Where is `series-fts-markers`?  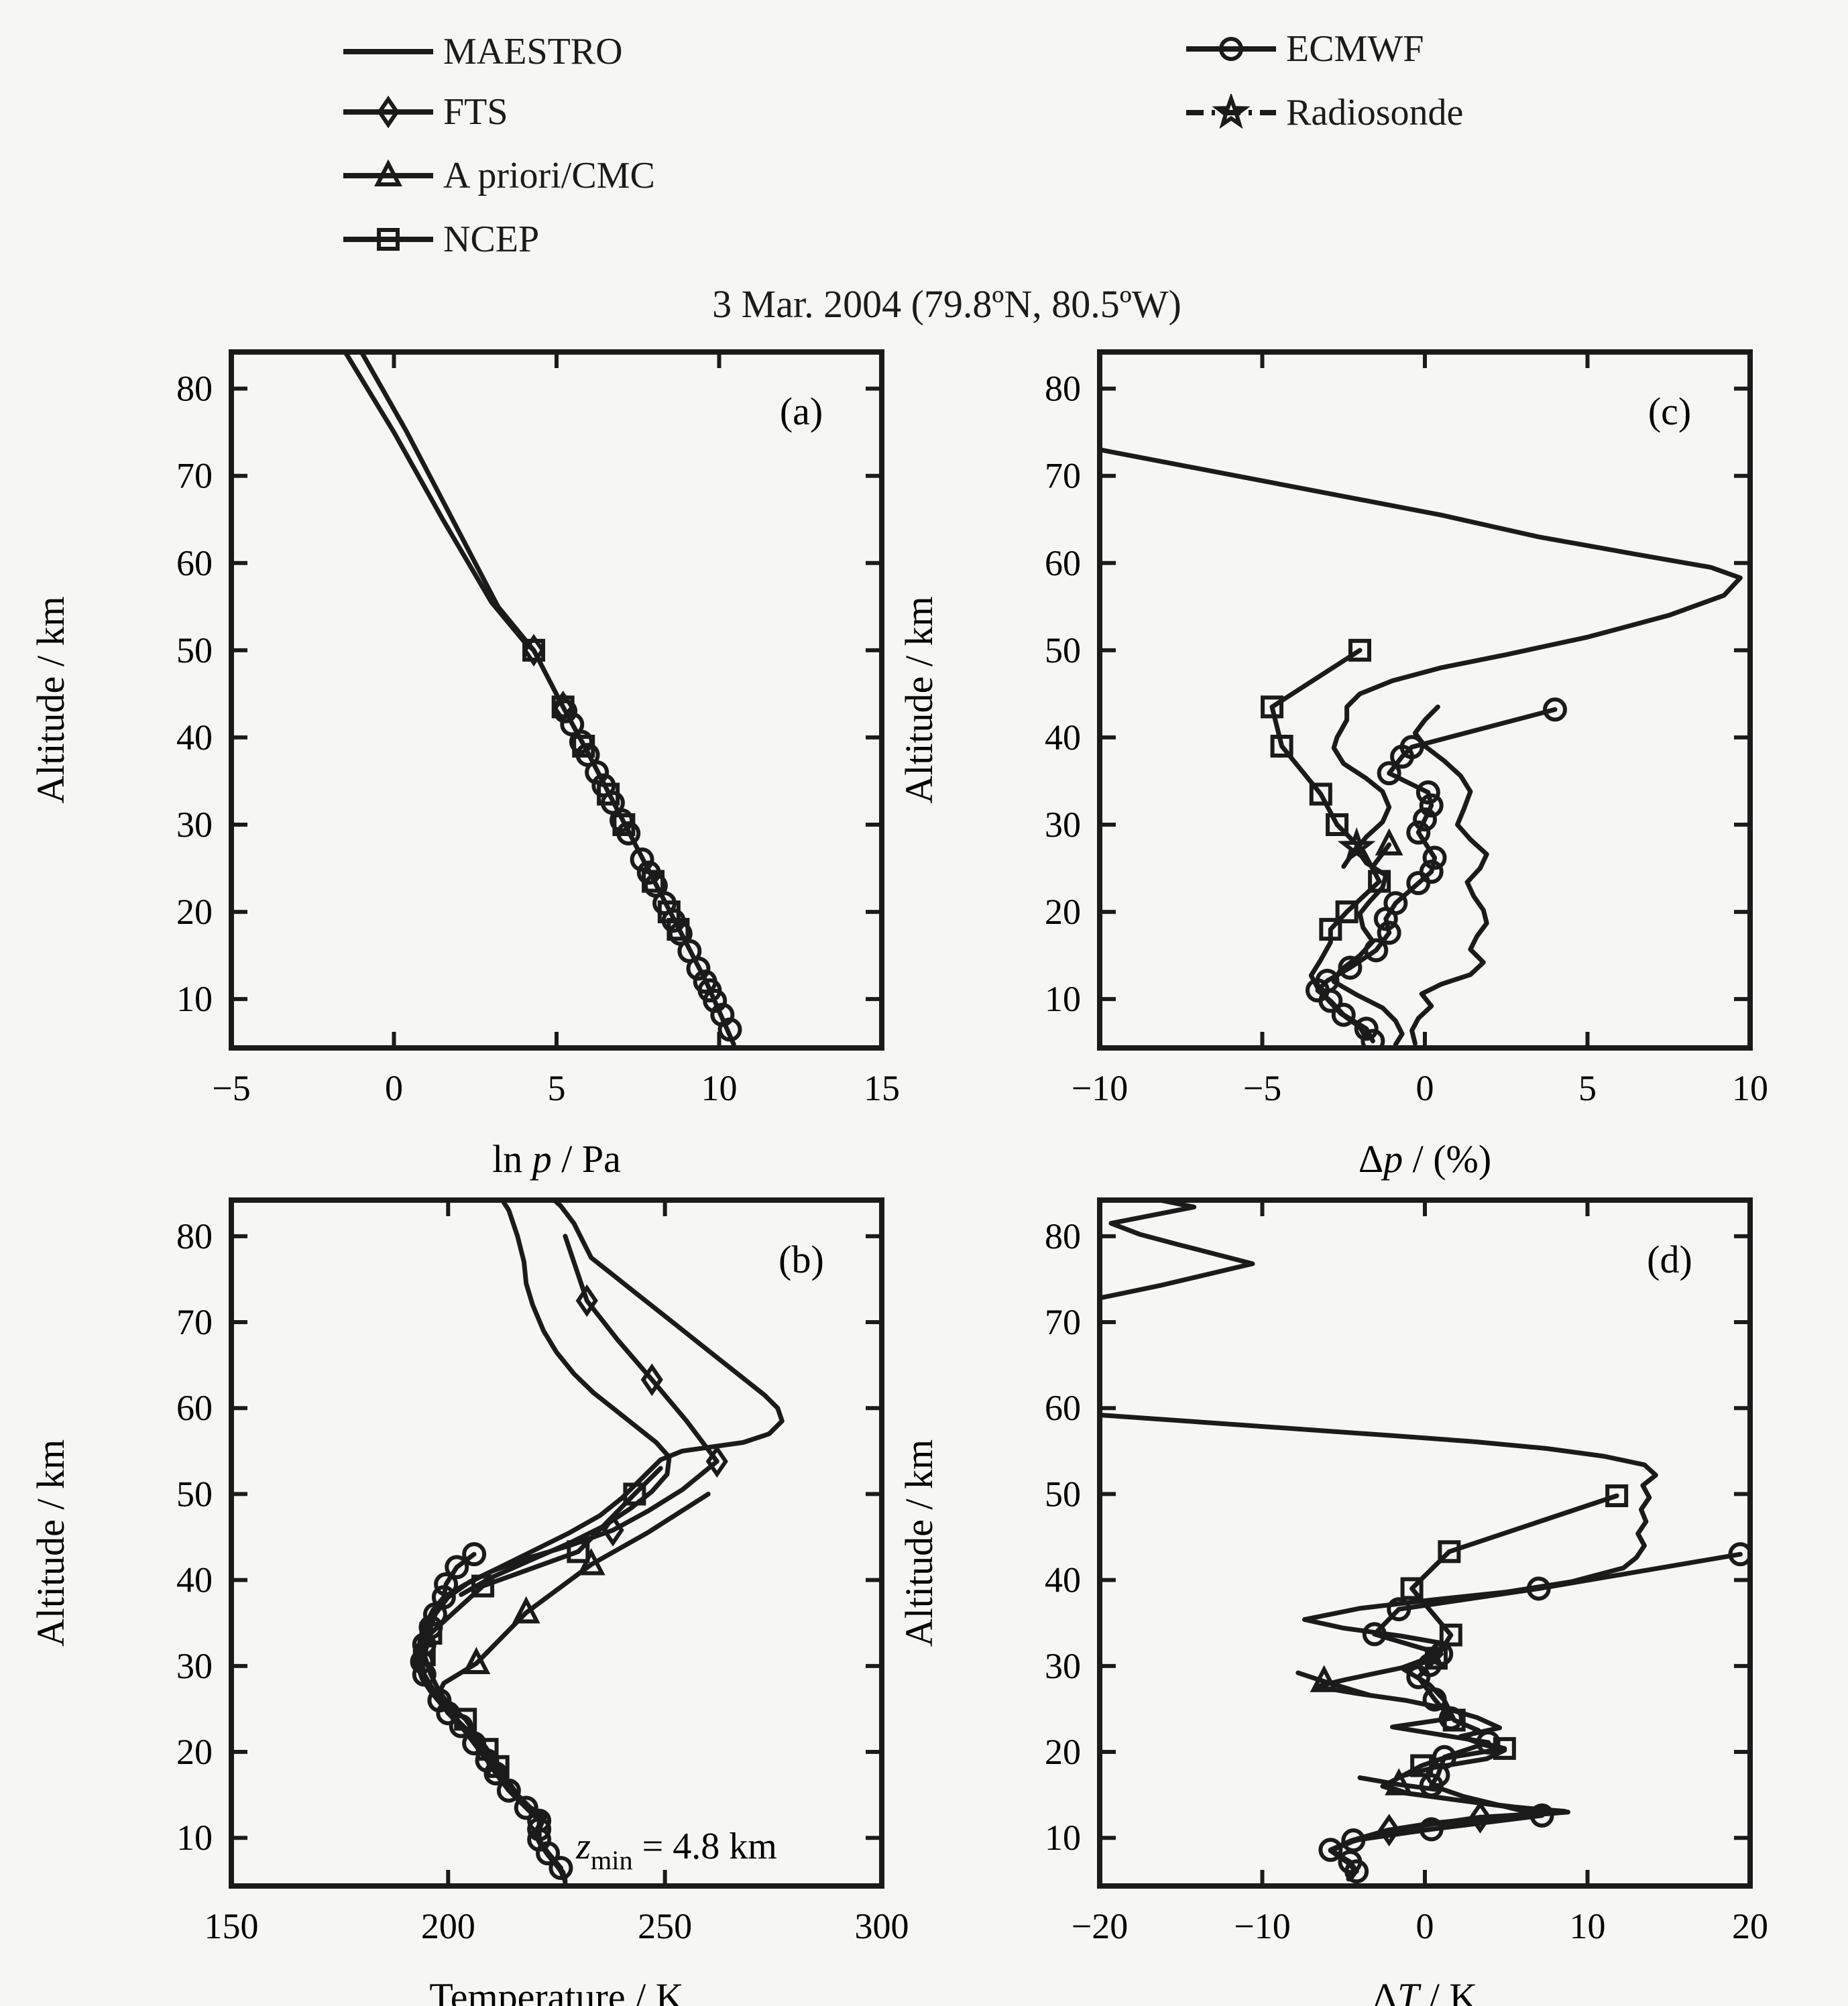
series-fts-markers is located at coordinates (651, 1415).